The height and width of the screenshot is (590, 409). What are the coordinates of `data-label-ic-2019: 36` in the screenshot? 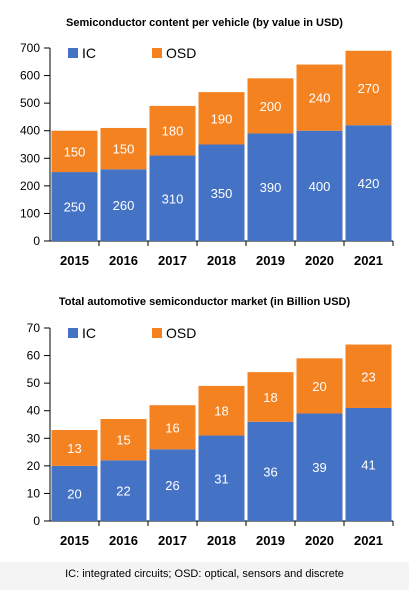 It's located at (270, 471).